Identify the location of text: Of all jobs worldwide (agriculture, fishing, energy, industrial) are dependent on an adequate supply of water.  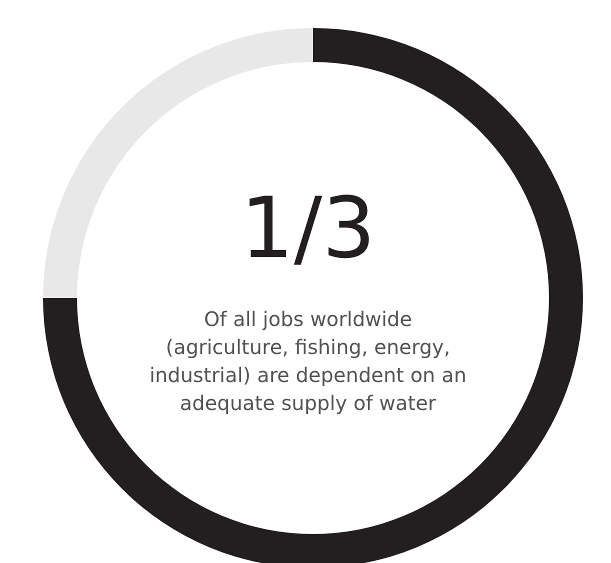
(308, 361).